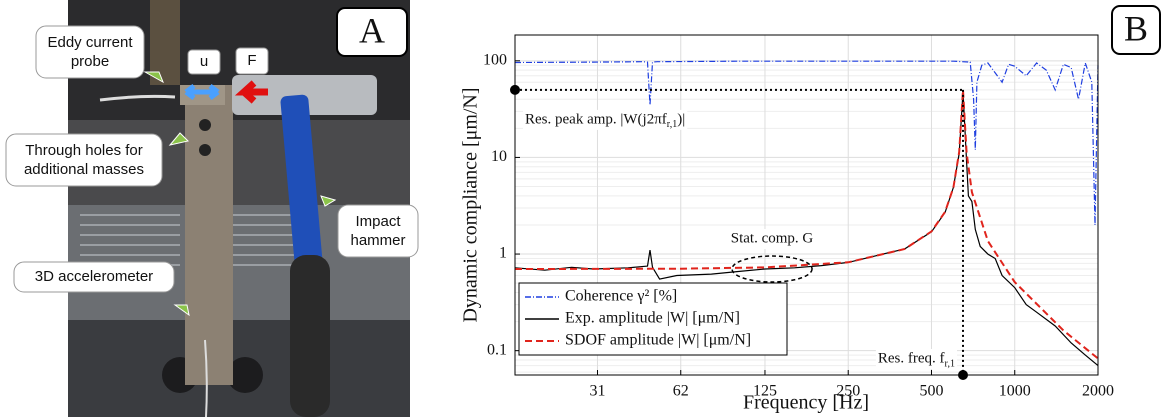 Image resolution: width=1164 pixels, height=417 pixels. I want to click on annotation: )|, so click(681, 119).